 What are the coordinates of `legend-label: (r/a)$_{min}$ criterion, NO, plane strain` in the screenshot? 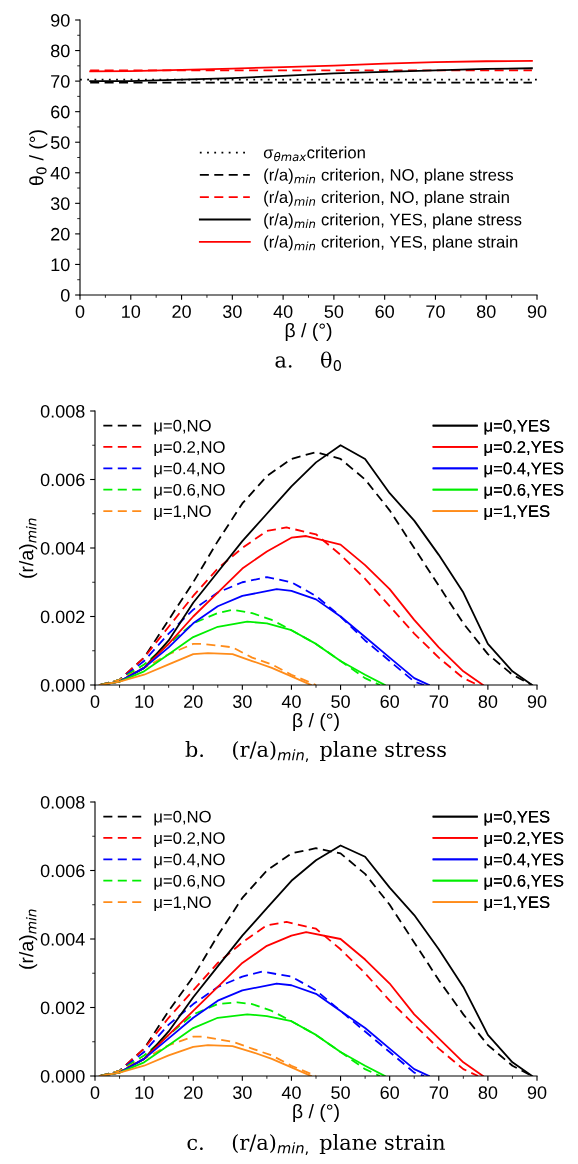 It's located at (386, 198).